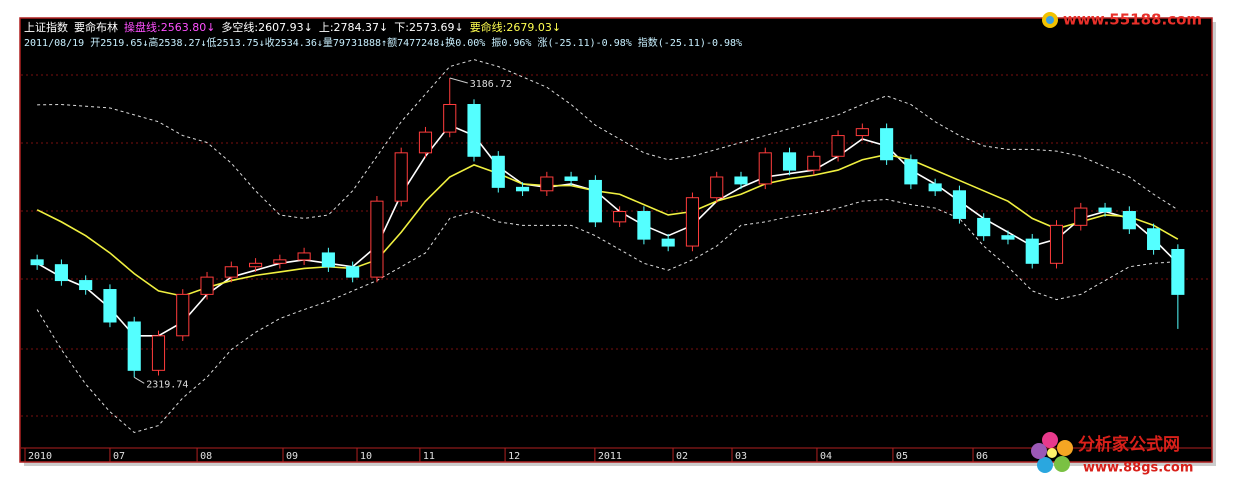 The height and width of the screenshot is (485, 1233). Describe the element at coordinates (1138, 468) in the screenshot. I see `watermark: www.88gs.com` at that location.